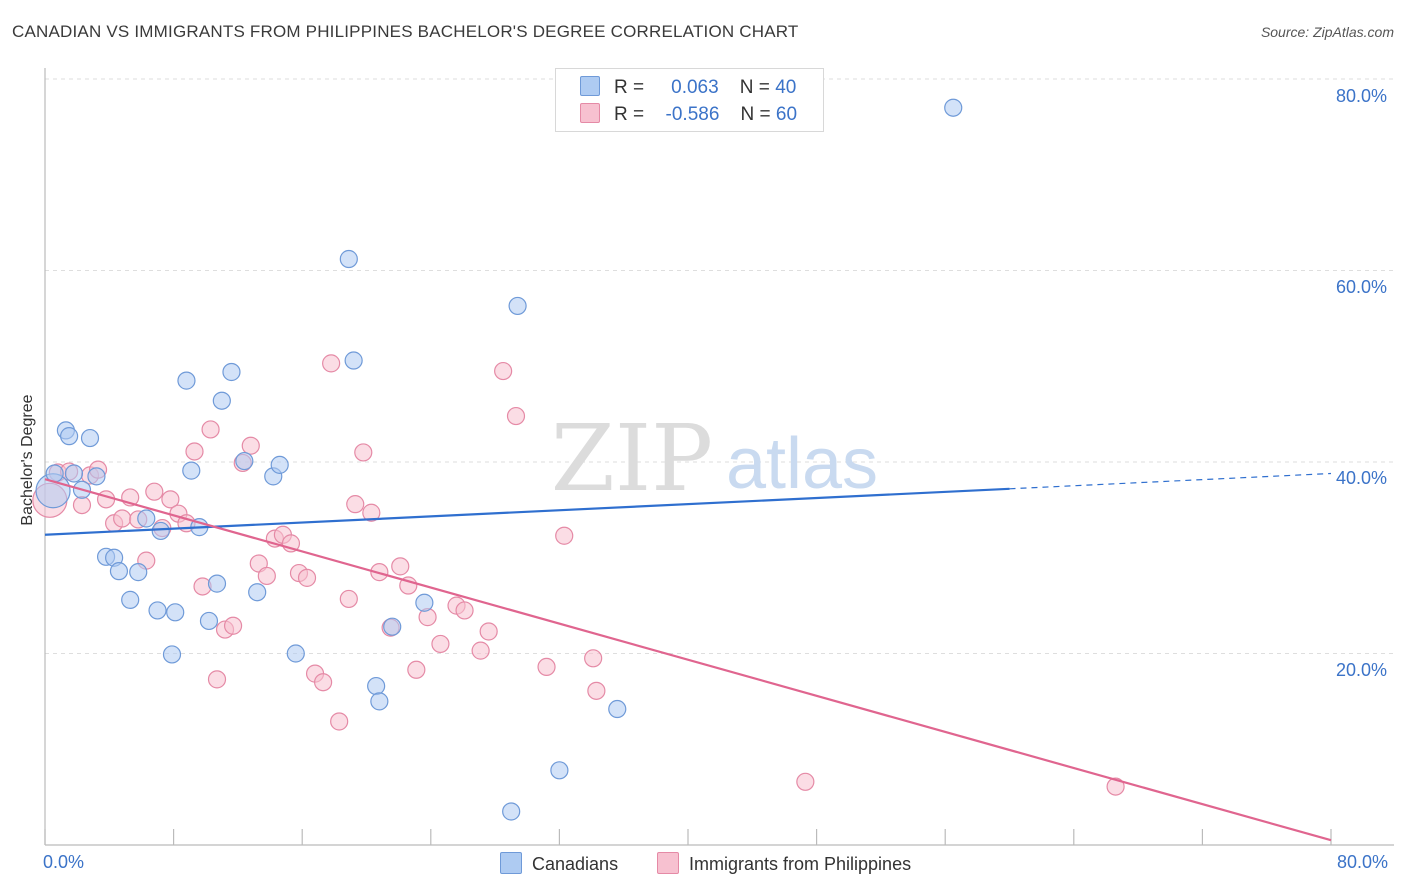  Describe the element at coordinates (1170, 481) in the screenshot. I see `canadians-trend-extension` at that location.